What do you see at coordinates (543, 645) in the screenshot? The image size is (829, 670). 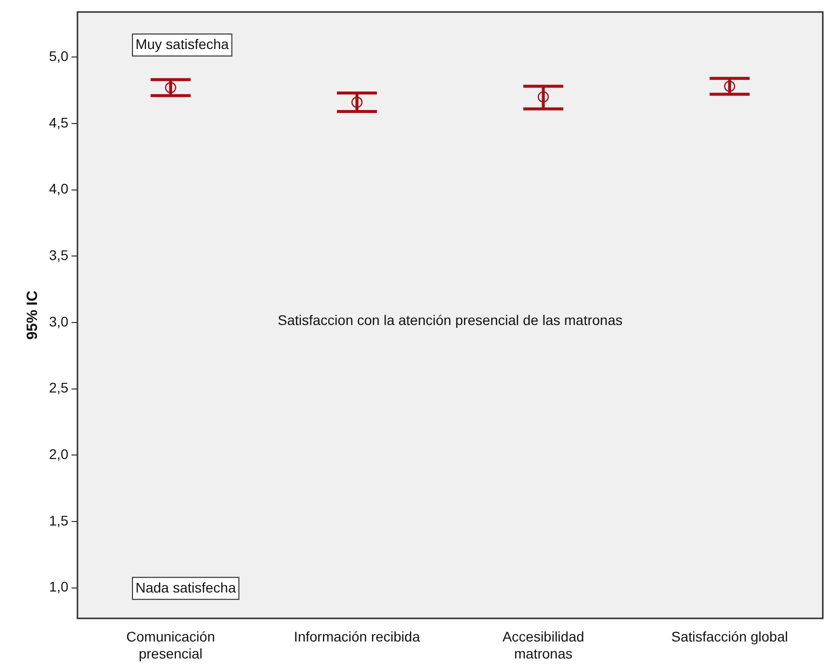 I see `x-tick-label: Accesibilidad matronas` at bounding box center [543, 645].